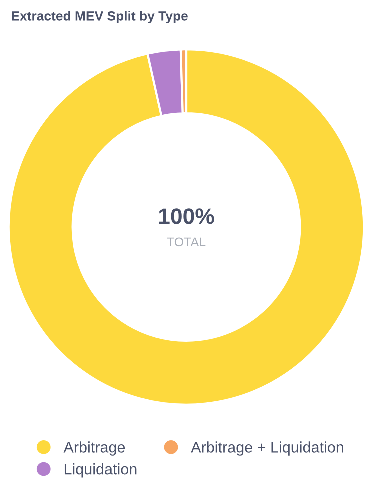 This screenshot has height=494, width=373. I want to click on text: 100%, so click(186, 216).